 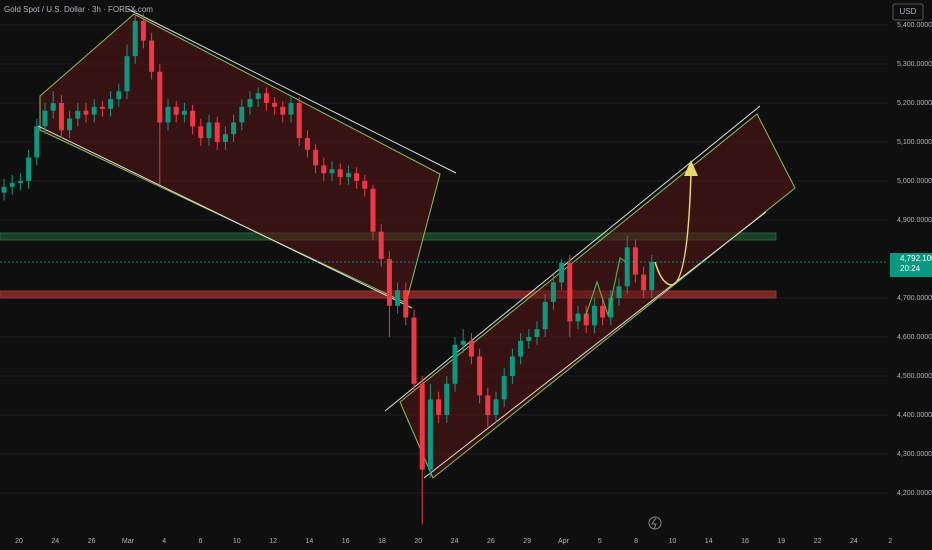 I want to click on x-tick-label: 4, so click(x=164, y=541).